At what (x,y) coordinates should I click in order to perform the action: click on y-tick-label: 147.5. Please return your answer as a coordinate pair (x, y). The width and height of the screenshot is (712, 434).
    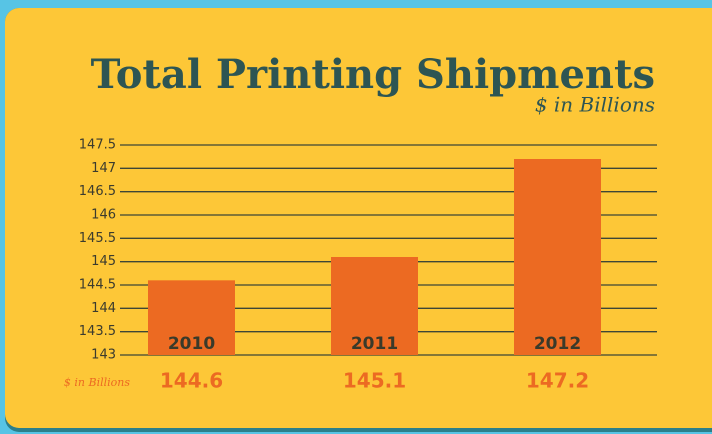
    Looking at the image, I should click on (97, 145).